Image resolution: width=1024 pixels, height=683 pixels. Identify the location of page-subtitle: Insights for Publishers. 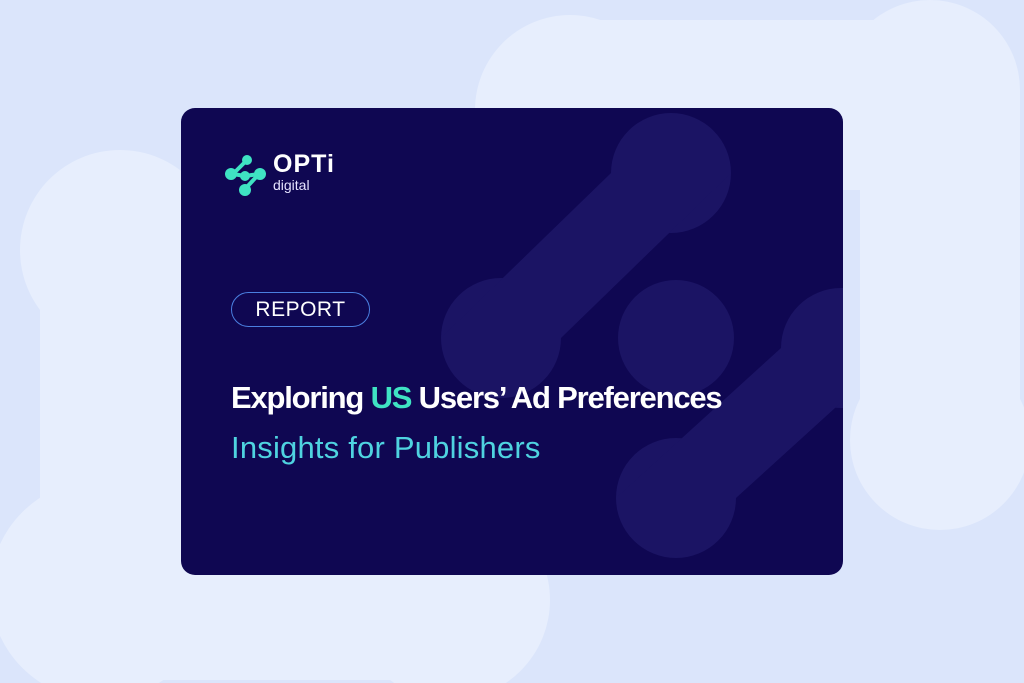
(386, 447).